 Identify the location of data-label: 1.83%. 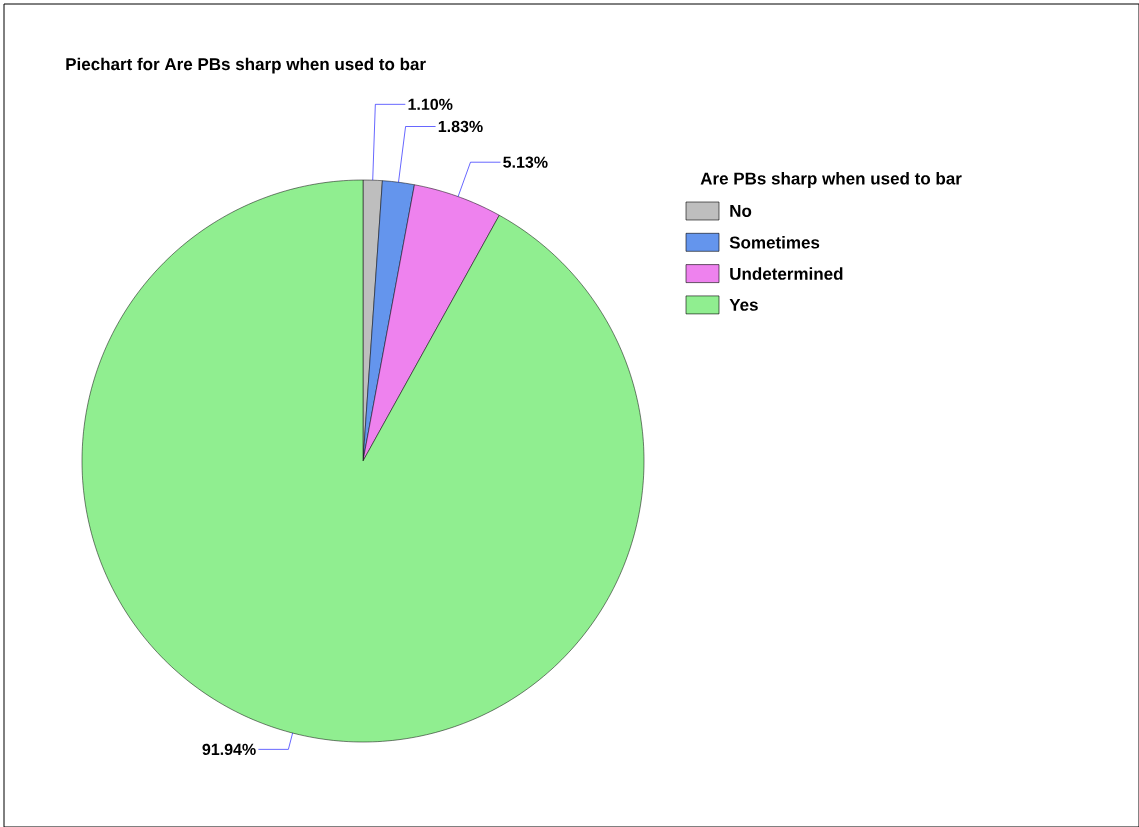
(460, 126).